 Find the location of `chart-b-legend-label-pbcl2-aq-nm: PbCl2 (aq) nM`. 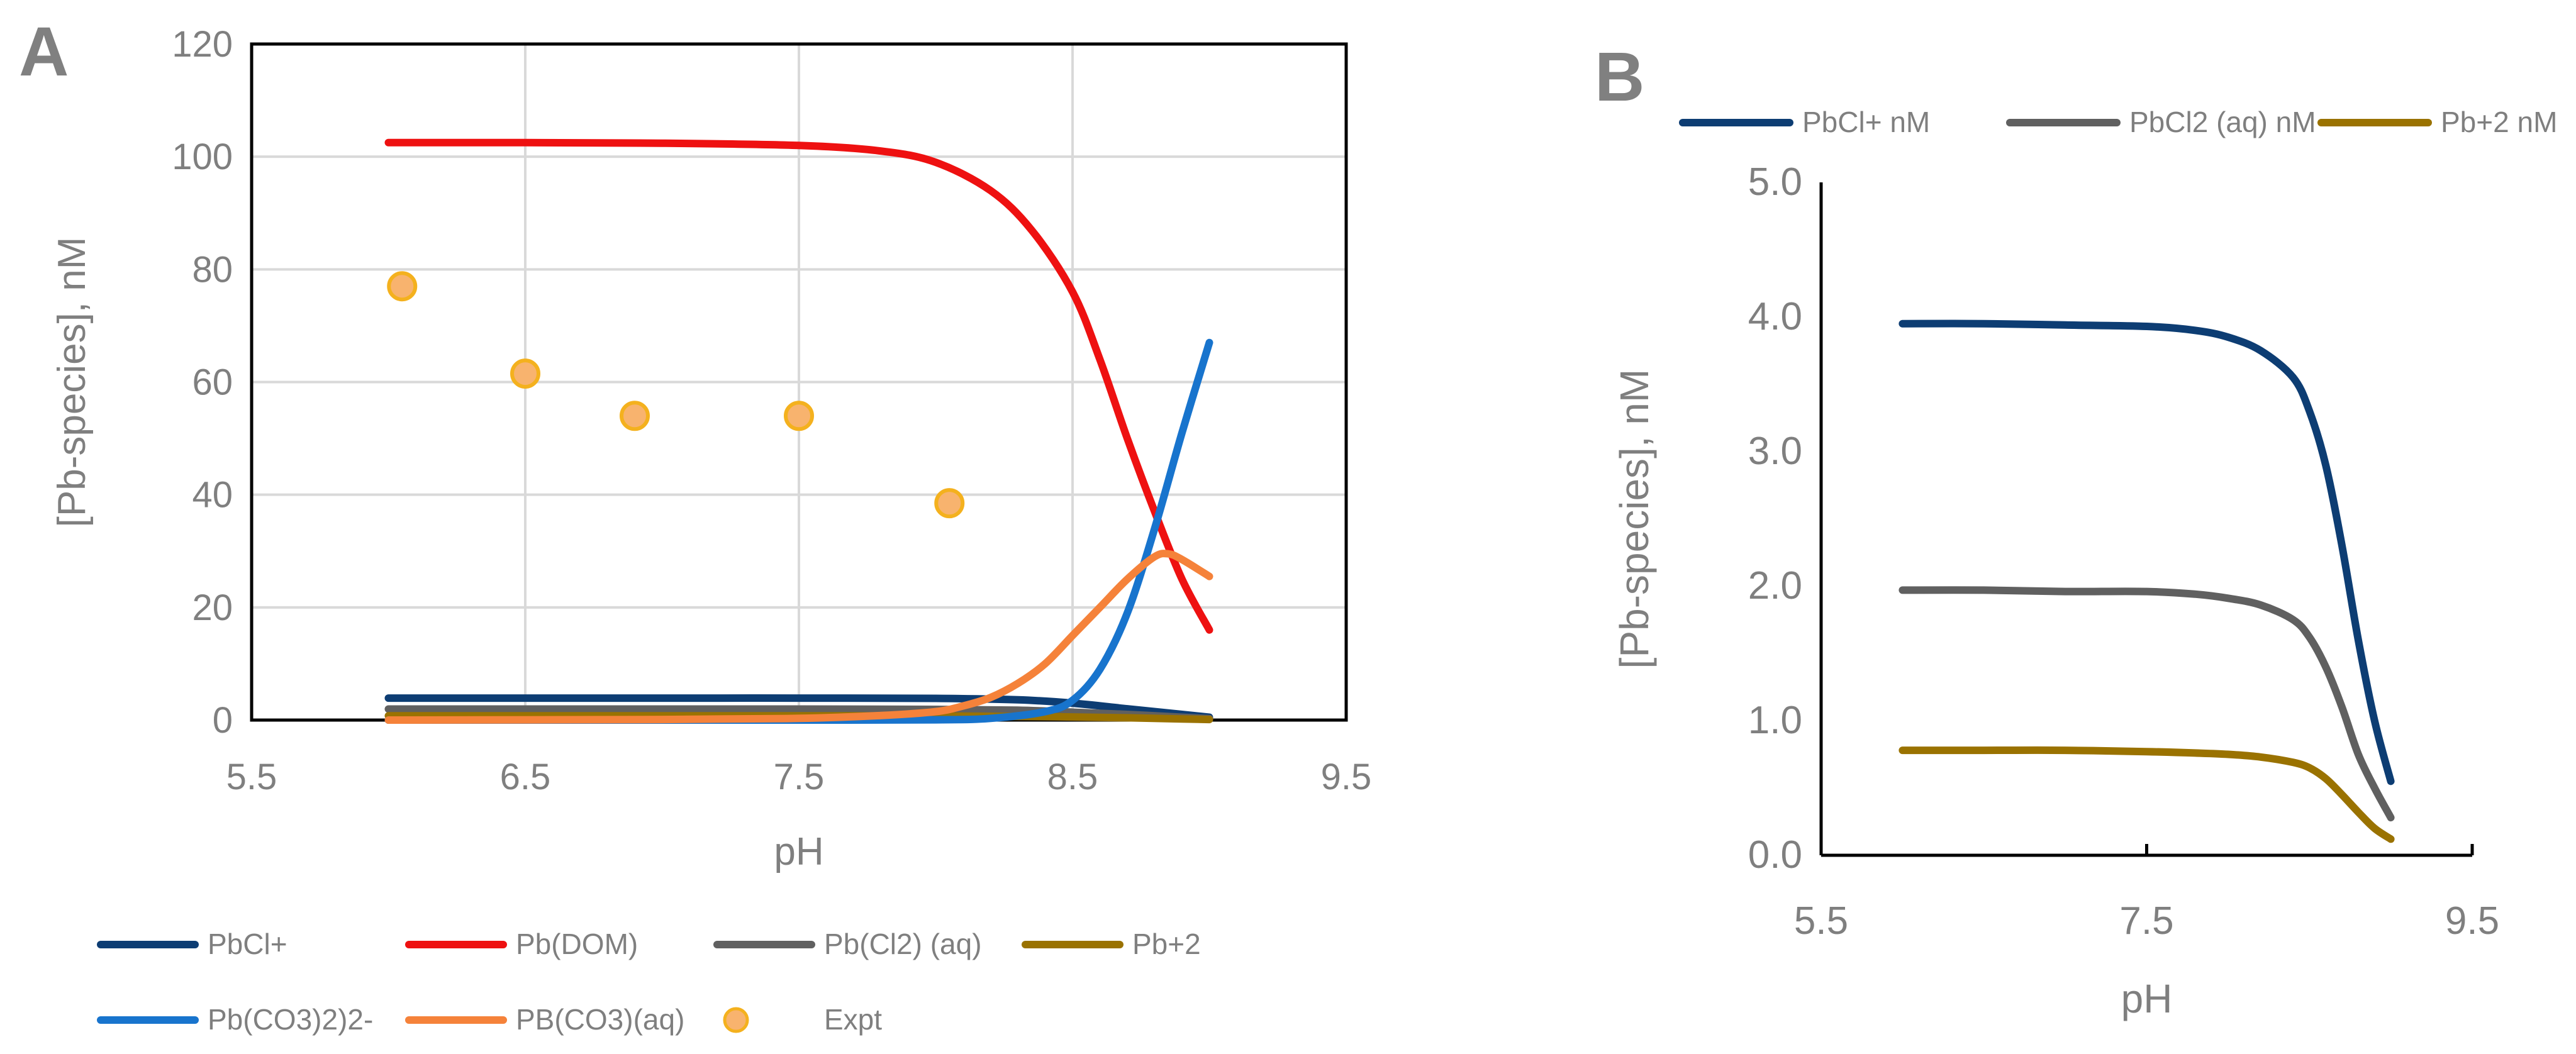

chart-b-legend-label-pbcl2-aq-nm: PbCl2 (aq) nM is located at coordinates (2222, 122).